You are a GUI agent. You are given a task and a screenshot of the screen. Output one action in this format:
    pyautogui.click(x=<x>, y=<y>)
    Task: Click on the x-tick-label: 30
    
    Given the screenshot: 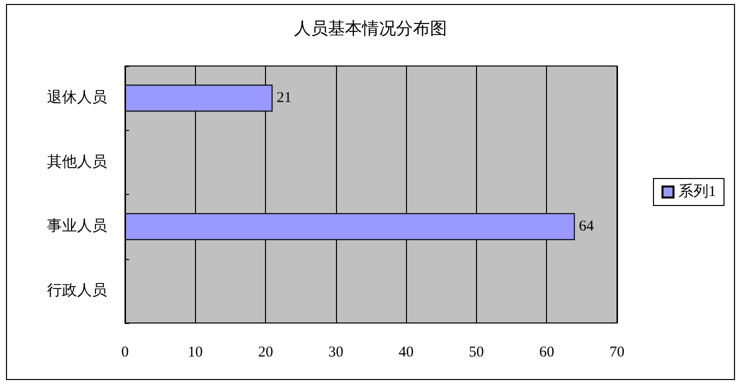 What is the action you would take?
    pyautogui.click(x=336, y=352)
    